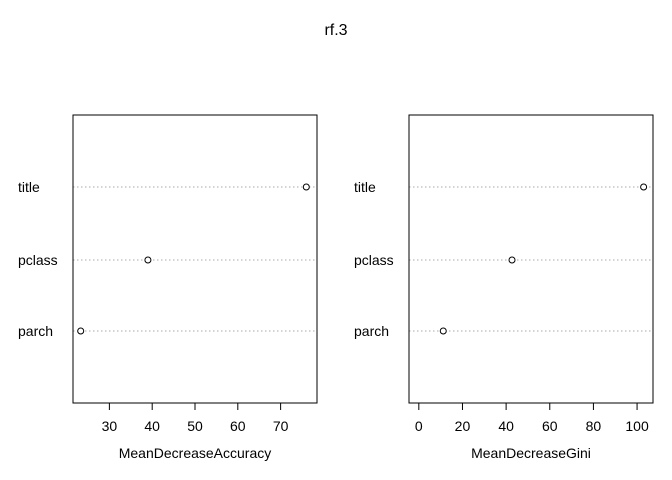  What do you see at coordinates (195, 426) in the screenshot?
I see `x-tick-label-50: 50` at bounding box center [195, 426].